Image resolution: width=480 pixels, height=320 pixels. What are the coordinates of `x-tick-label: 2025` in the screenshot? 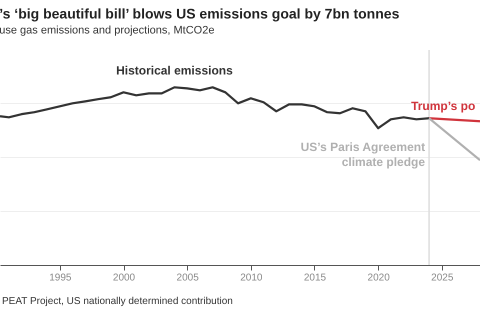 It's located at (442, 278).